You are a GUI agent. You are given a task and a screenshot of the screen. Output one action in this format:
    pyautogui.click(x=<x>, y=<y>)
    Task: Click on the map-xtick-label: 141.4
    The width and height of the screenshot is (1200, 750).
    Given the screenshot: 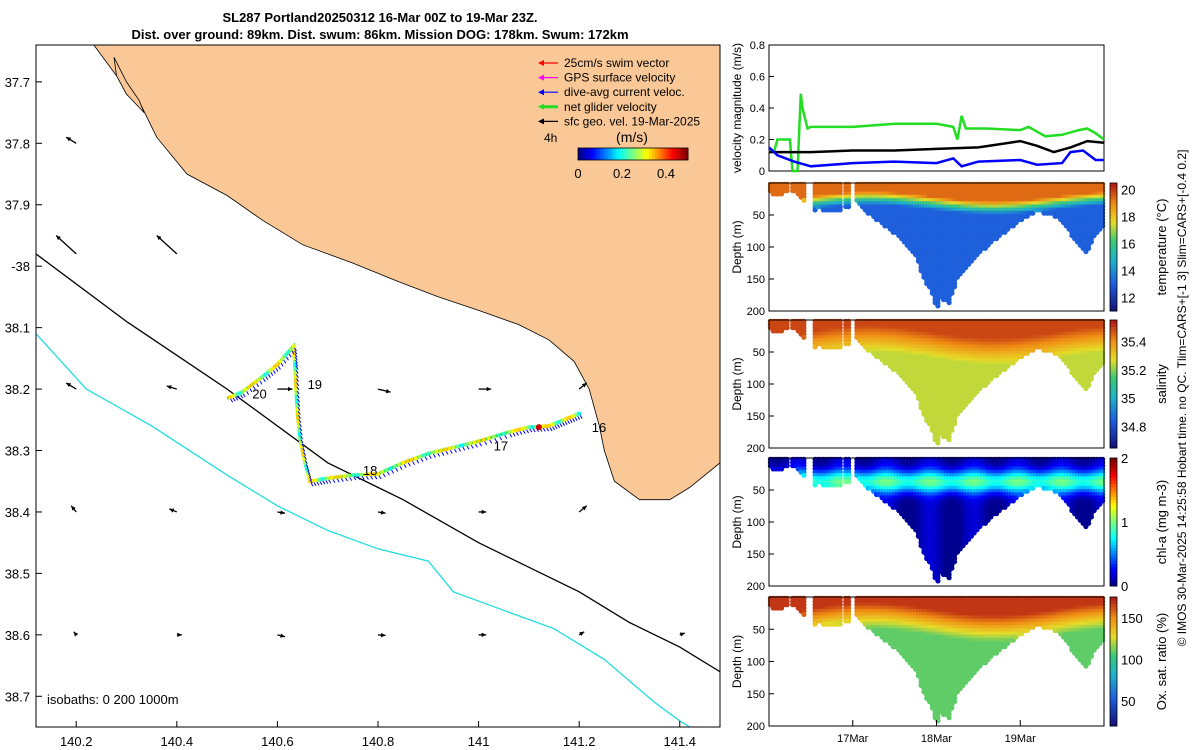 What is the action you would take?
    pyautogui.click(x=679, y=741)
    